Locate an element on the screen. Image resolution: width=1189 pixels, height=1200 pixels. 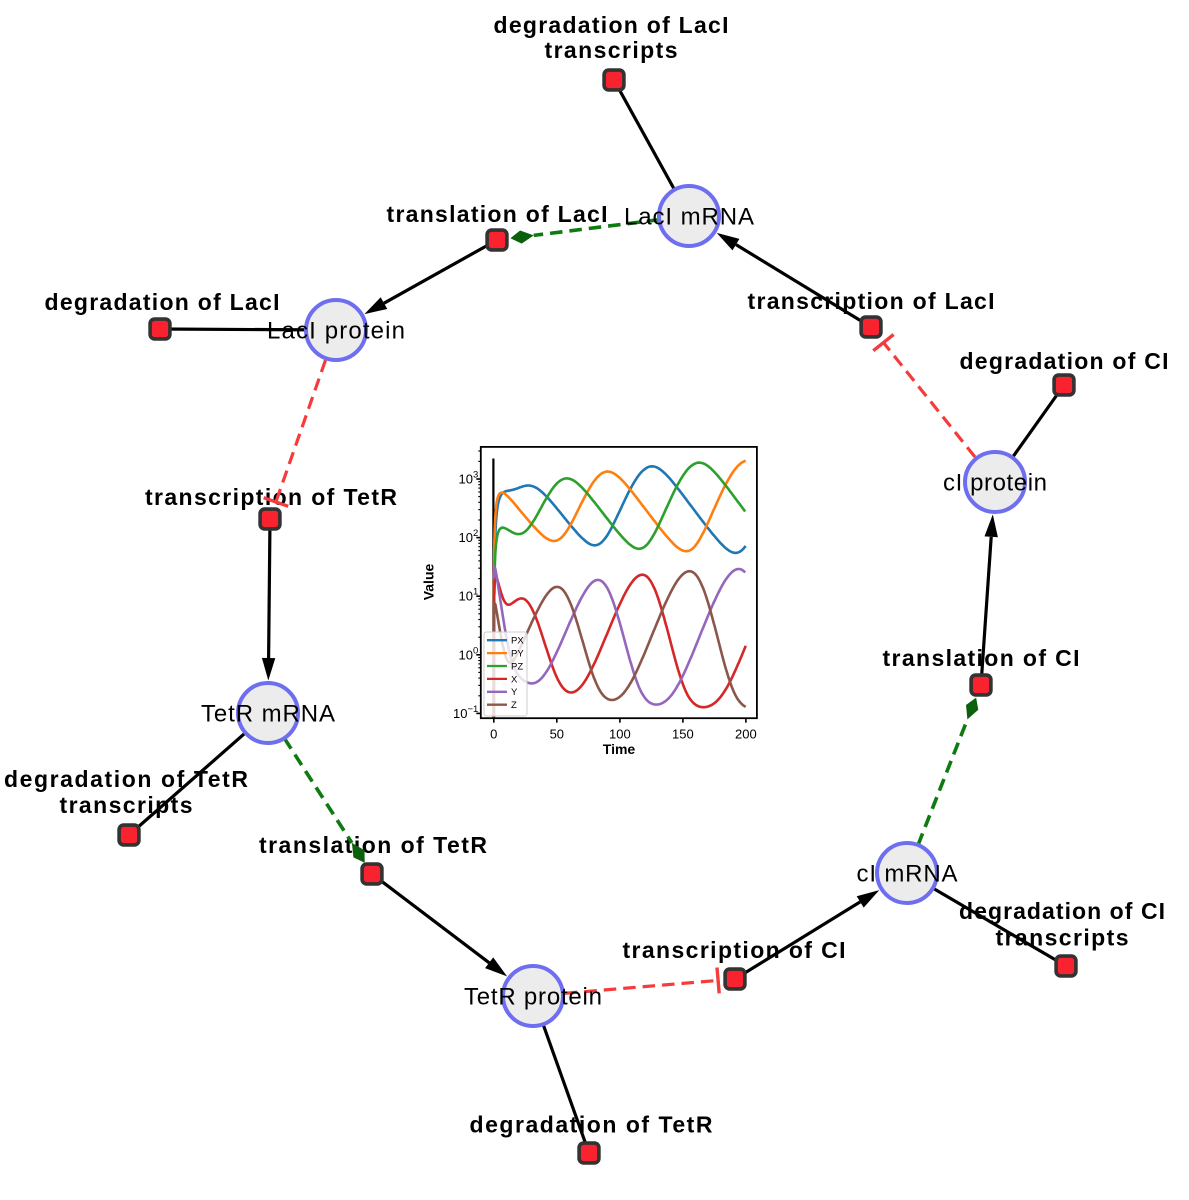
svg-text: Y is located at coordinates (514, 692).